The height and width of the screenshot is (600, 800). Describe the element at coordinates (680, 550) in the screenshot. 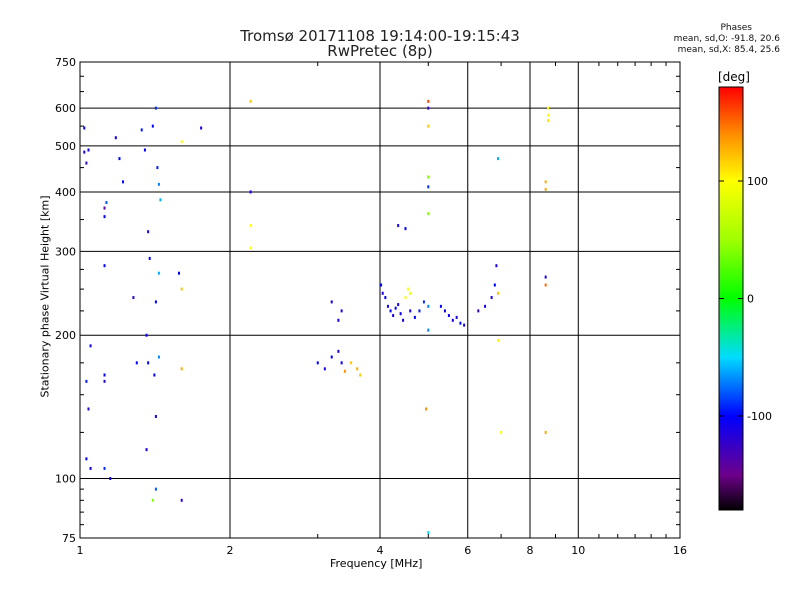

I see `x-tick-label: 16` at that location.